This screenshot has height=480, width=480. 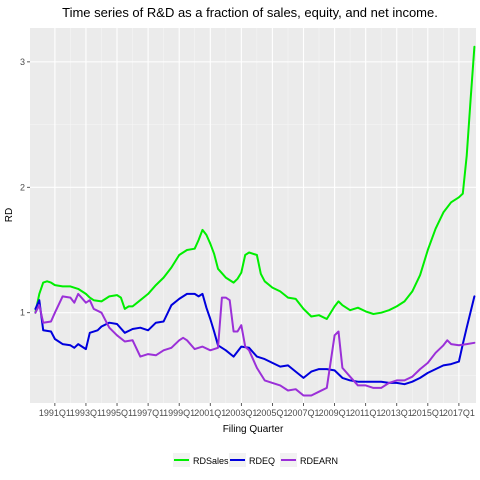 What do you see at coordinates (22, 62) in the screenshot?
I see `y-tick-label: 3` at bounding box center [22, 62].